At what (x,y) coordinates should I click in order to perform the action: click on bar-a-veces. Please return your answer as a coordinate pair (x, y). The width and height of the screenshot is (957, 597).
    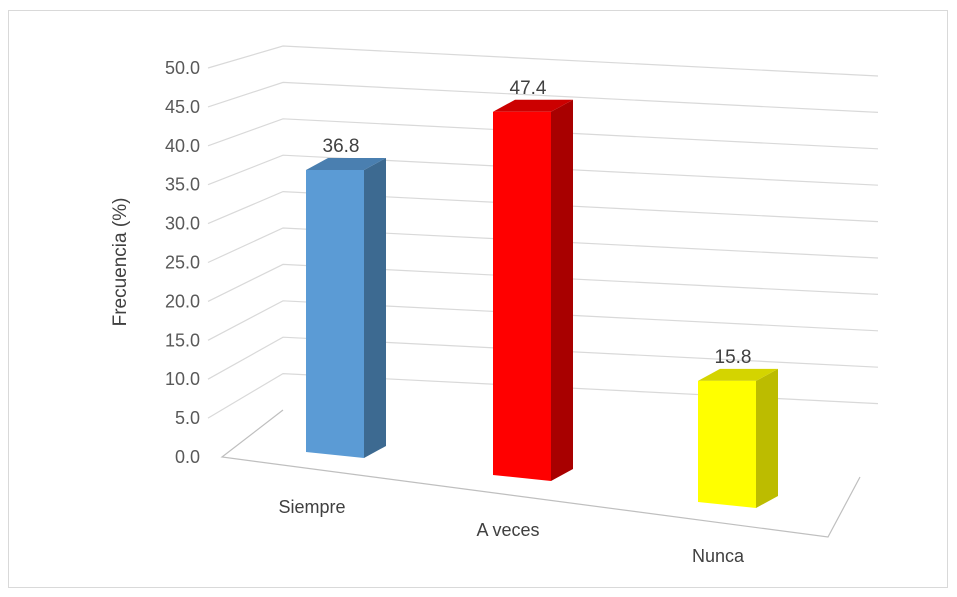
    Looking at the image, I should click on (533, 290).